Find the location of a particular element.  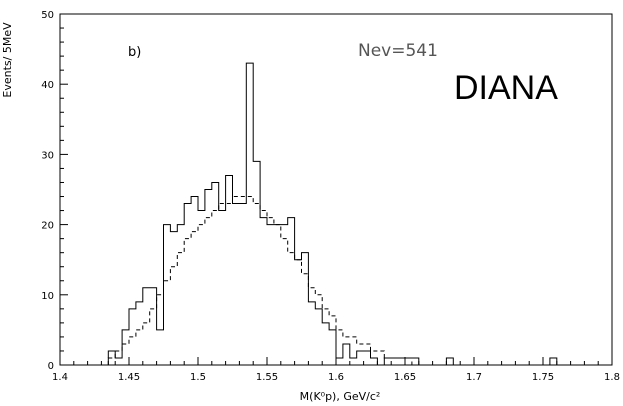

x-tick-label: 1.7 is located at coordinates (474, 377).